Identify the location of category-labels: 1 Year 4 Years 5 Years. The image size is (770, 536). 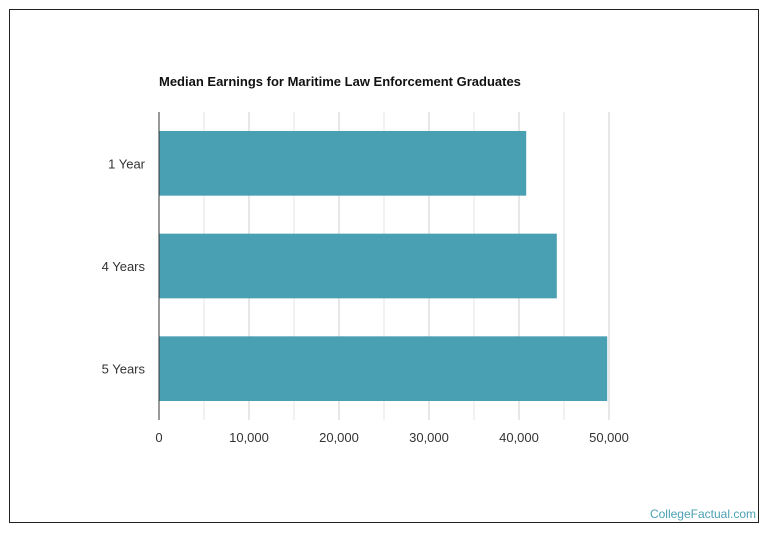
(124, 266).